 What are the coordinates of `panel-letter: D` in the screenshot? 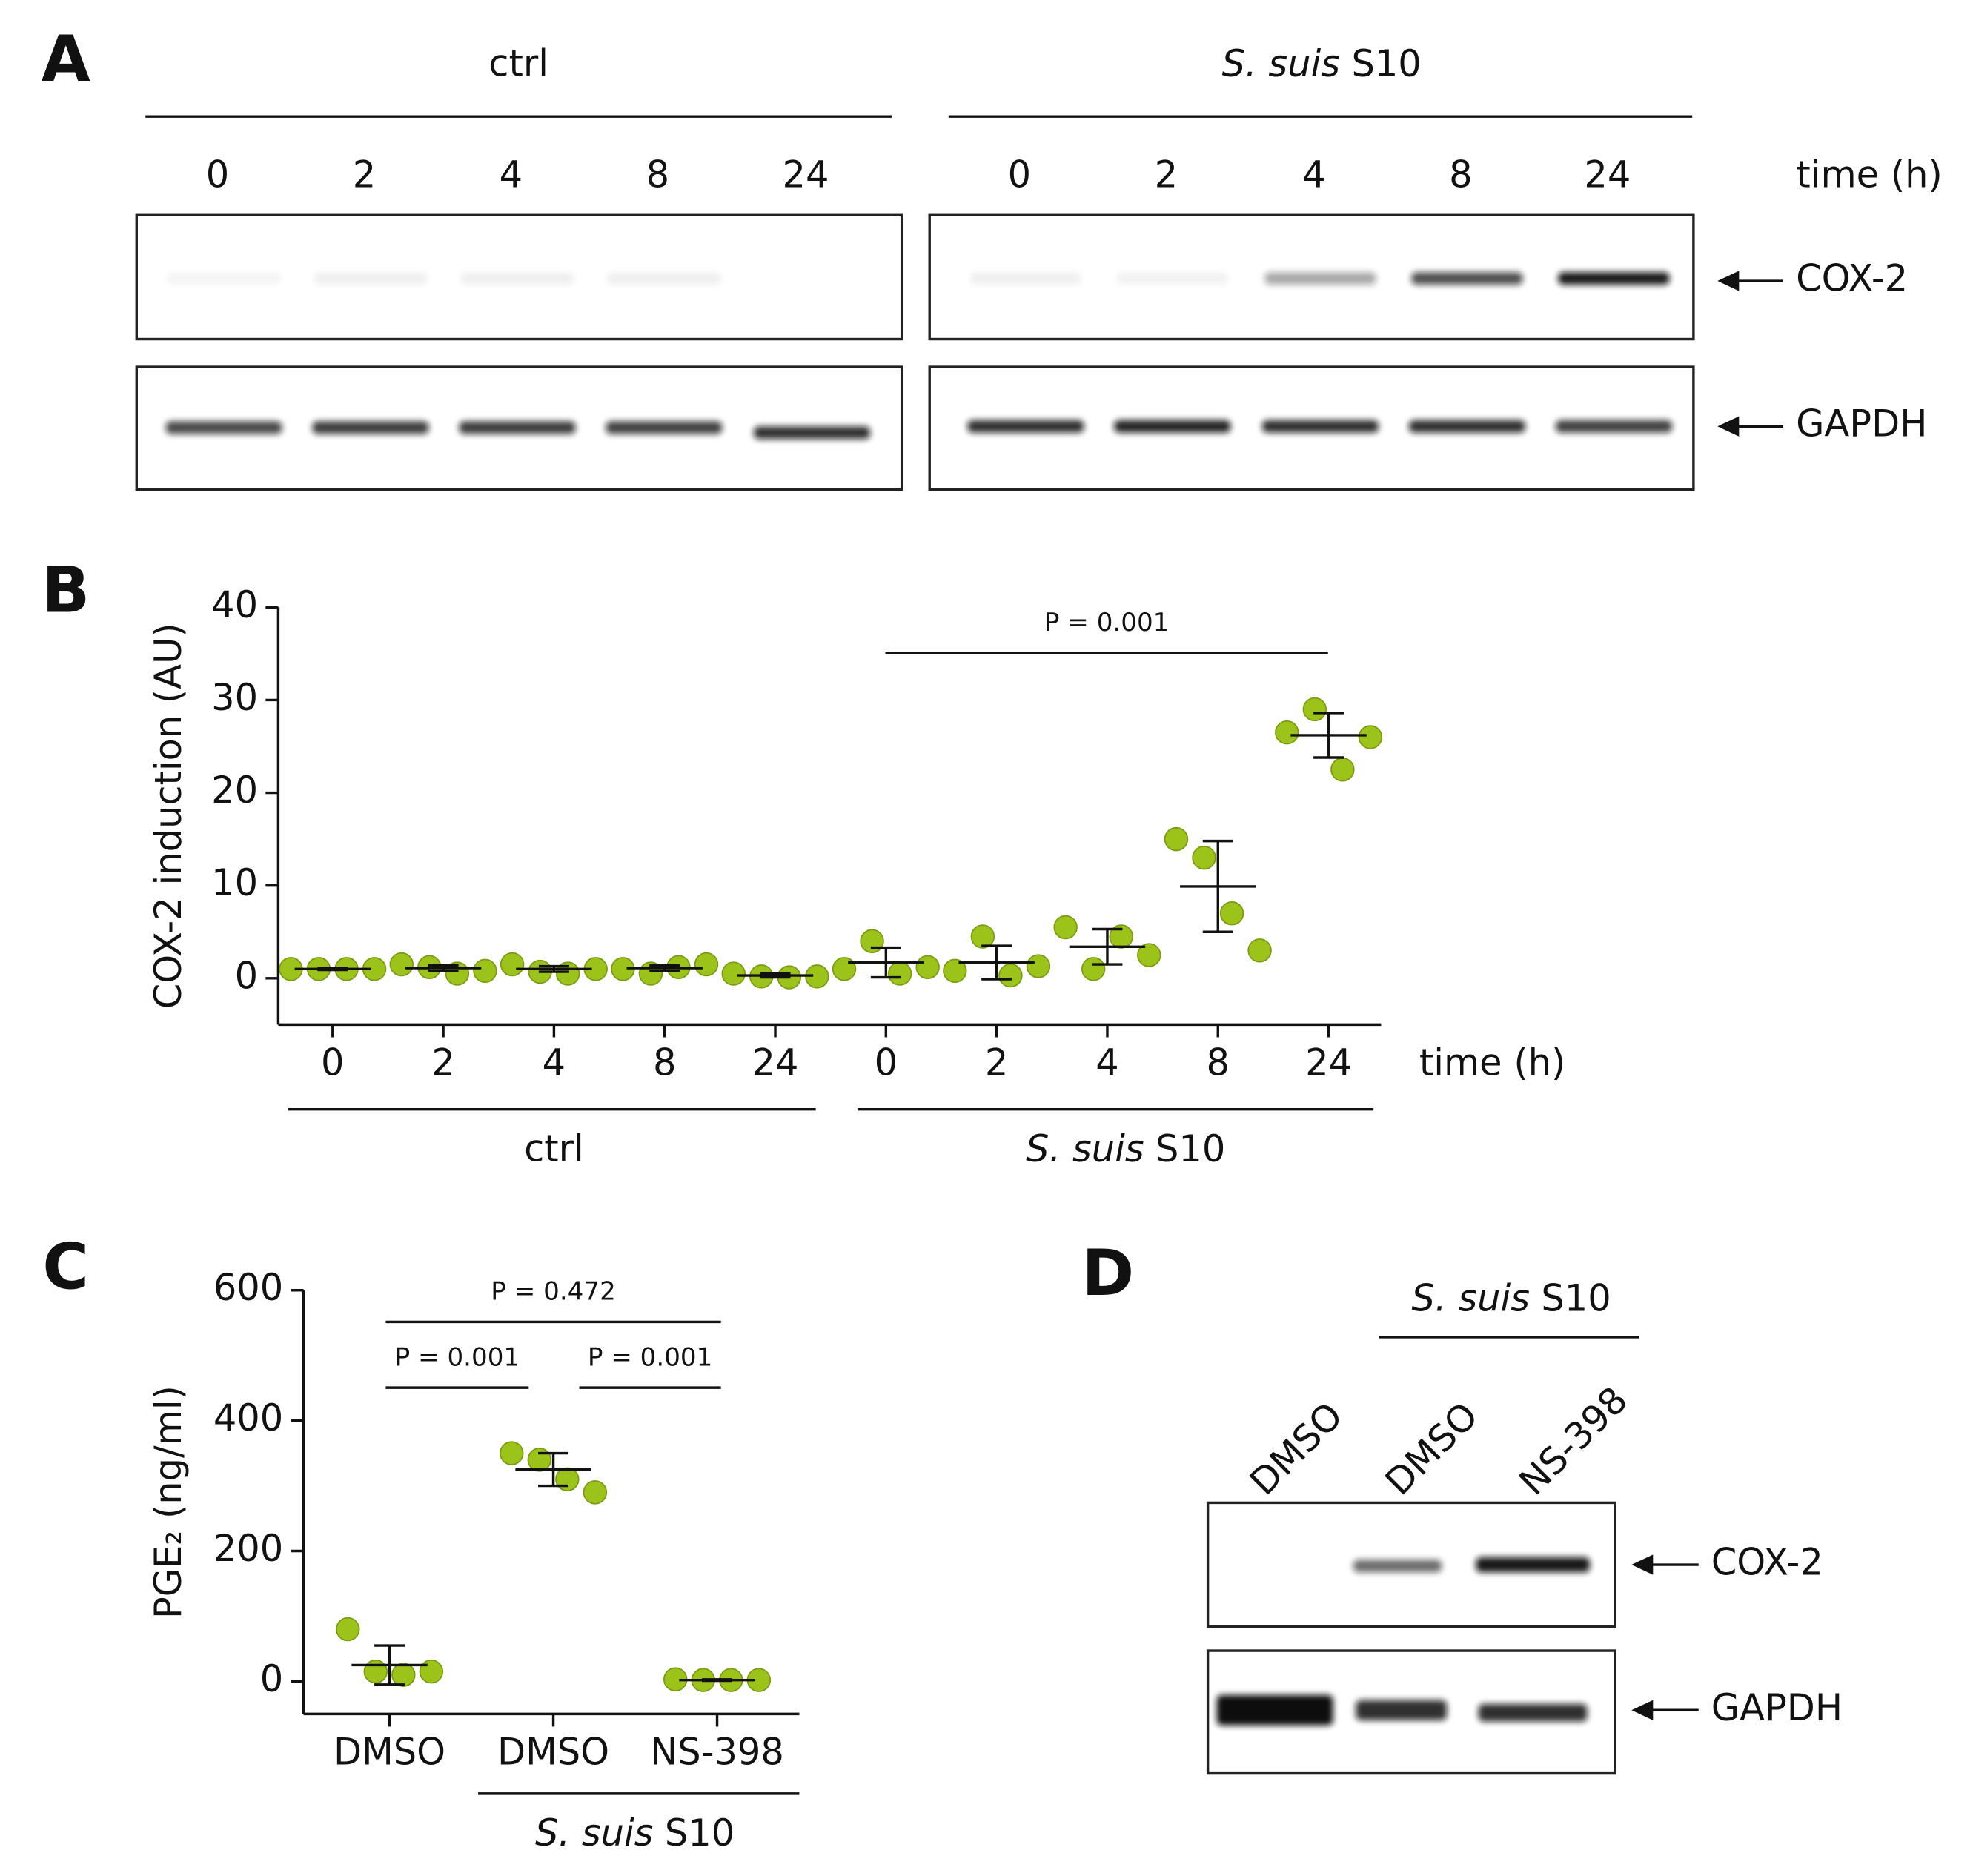 It's located at (1107, 1273).